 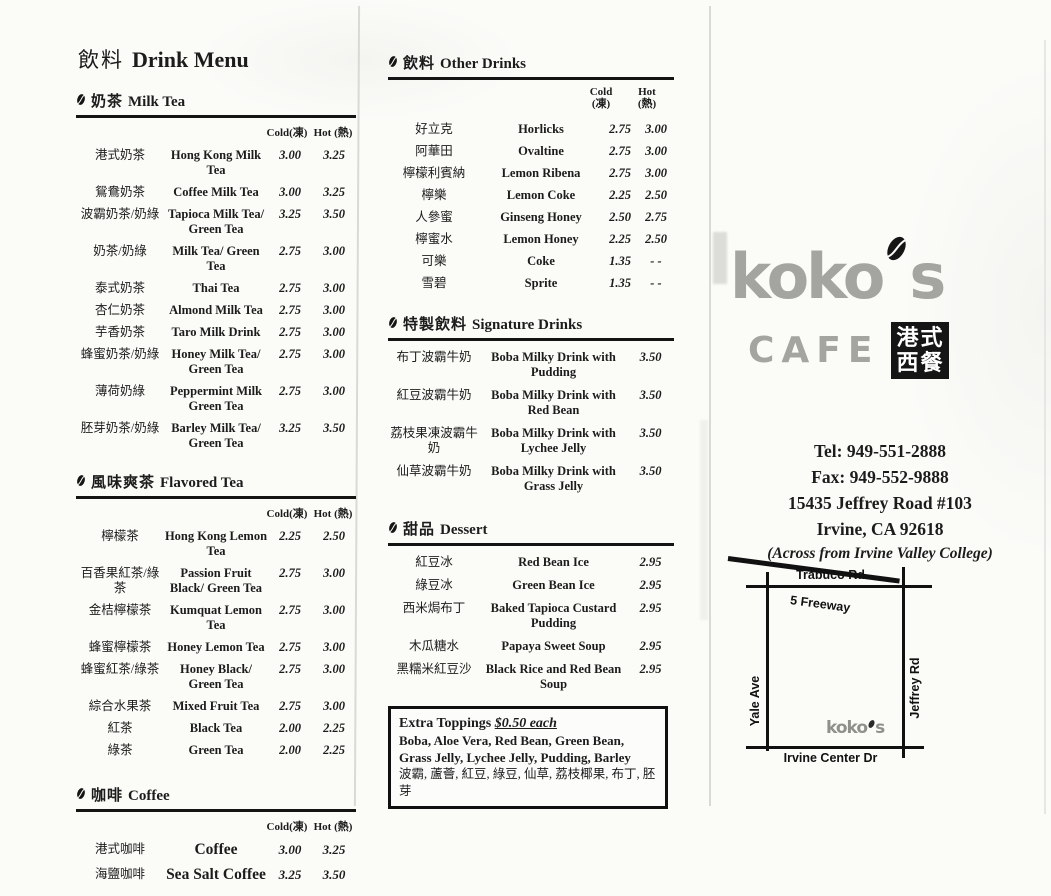 What do you see at coordinates (119, 310) in the screenshot?
I see `item-name-zh: 杏仁奶茶` at bounding box center [119, 310].